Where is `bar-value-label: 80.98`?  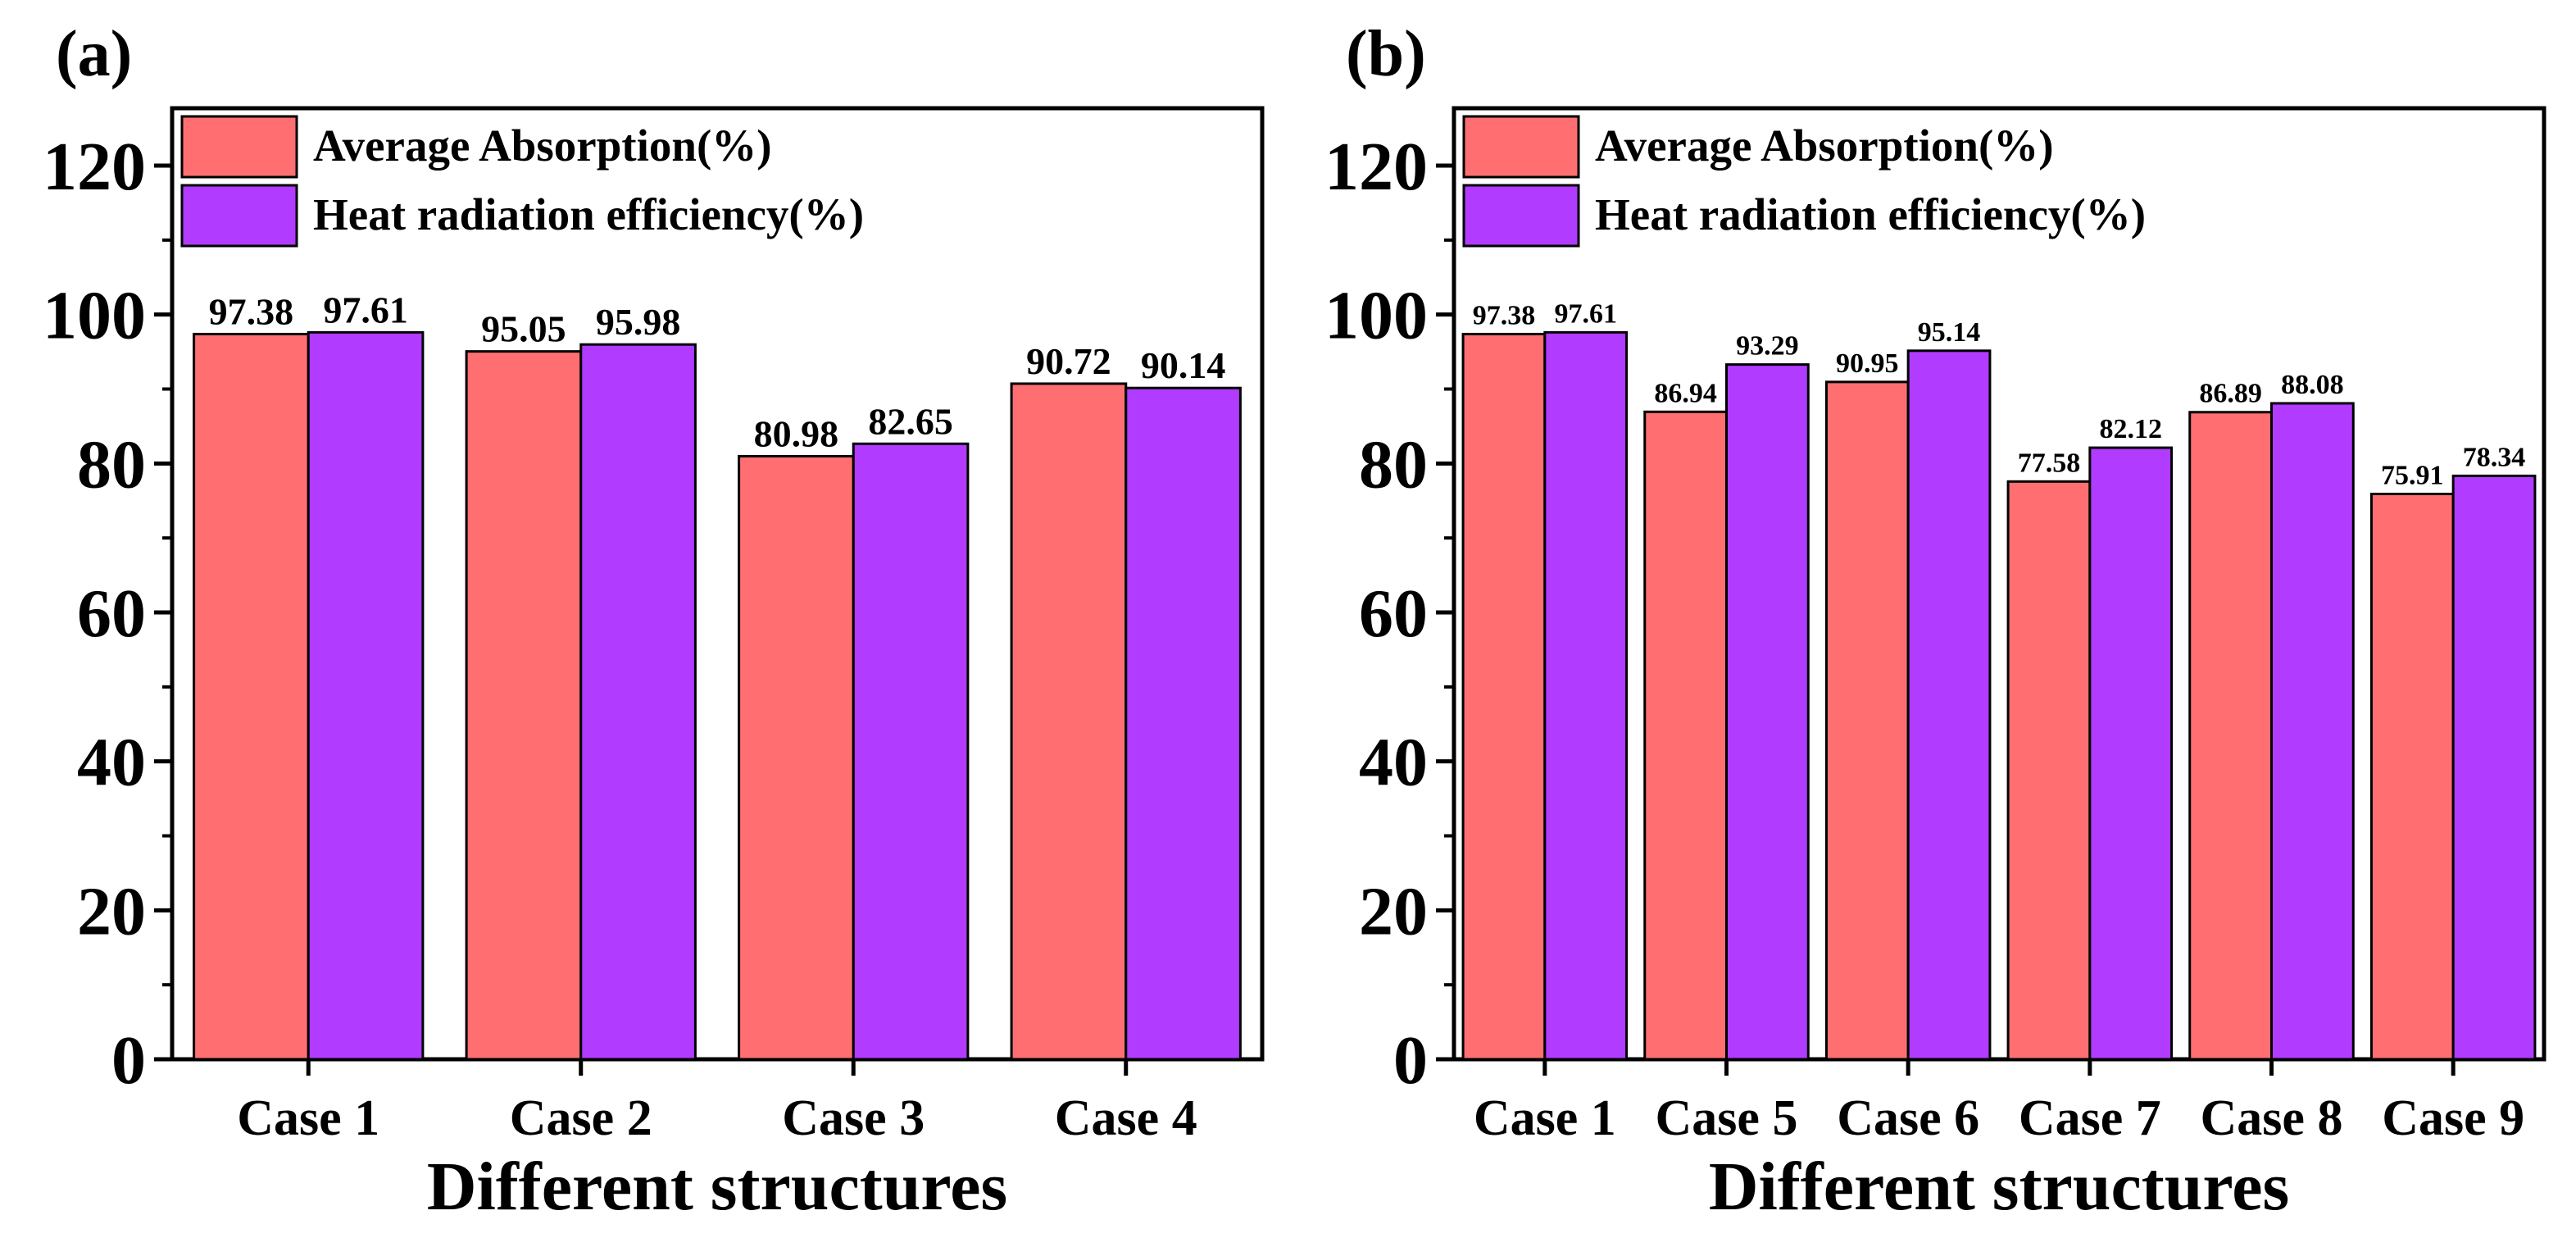 bar-value-label: 80.98 is located at coordinates (796, 433).